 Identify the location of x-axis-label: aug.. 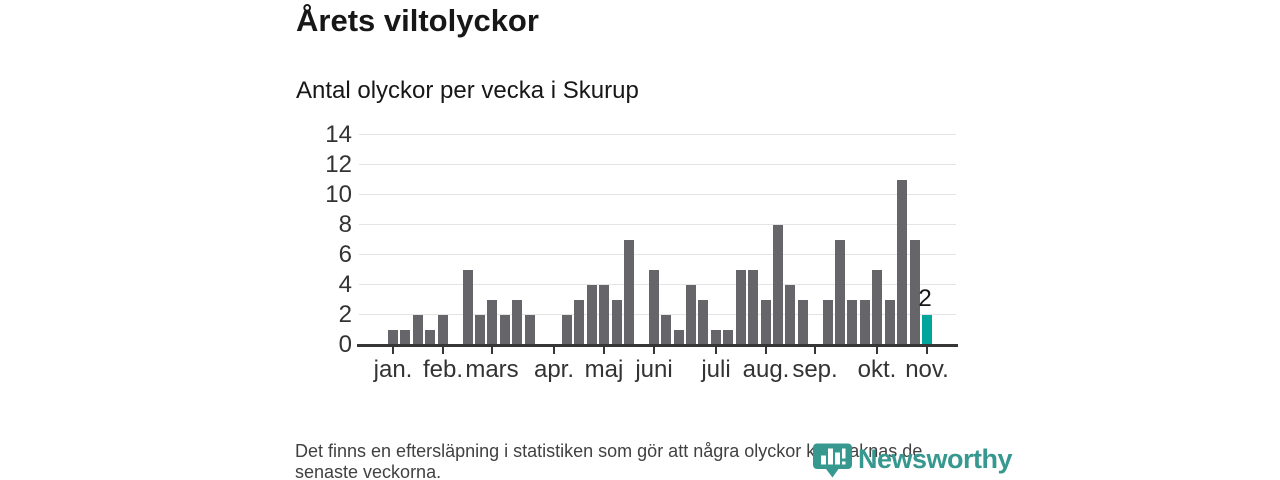
(766, 369).